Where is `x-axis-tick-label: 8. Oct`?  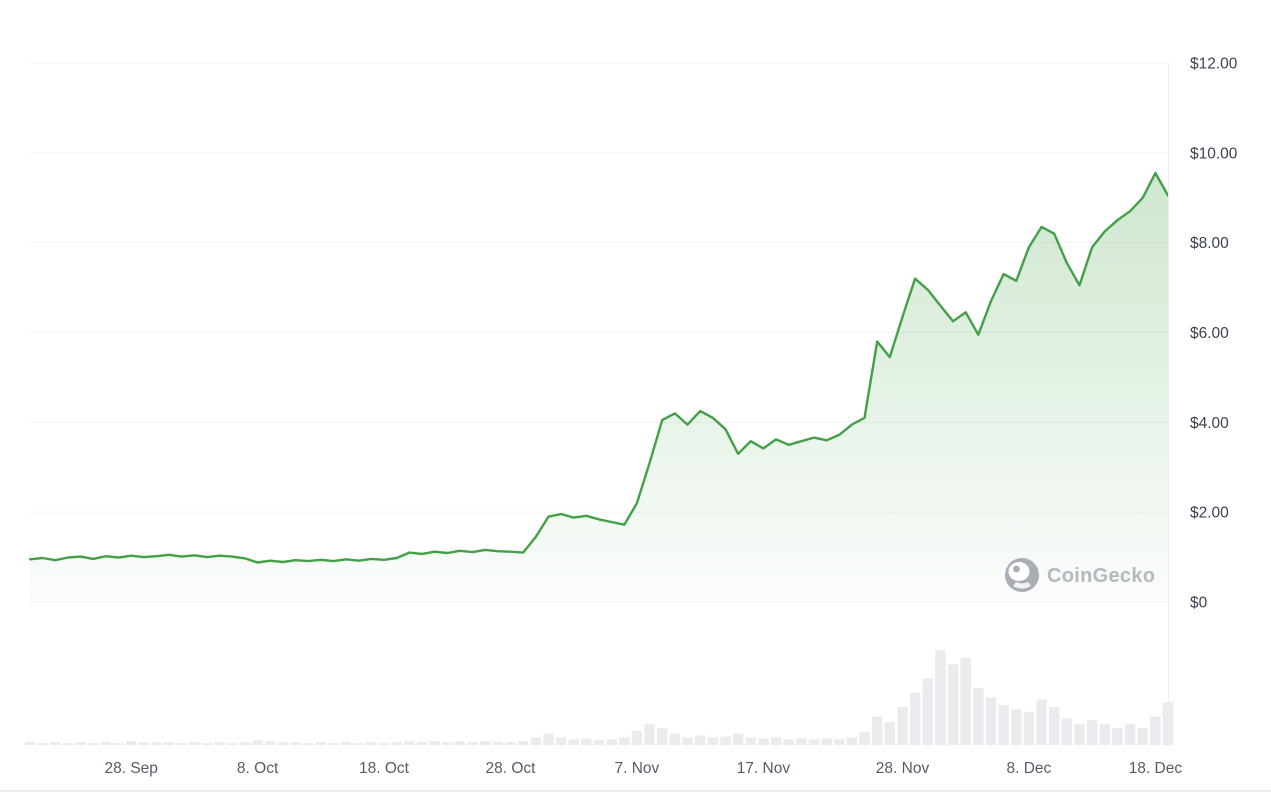
x-axis-tick-label: 8. Oct is located at coordinates (258, 768).